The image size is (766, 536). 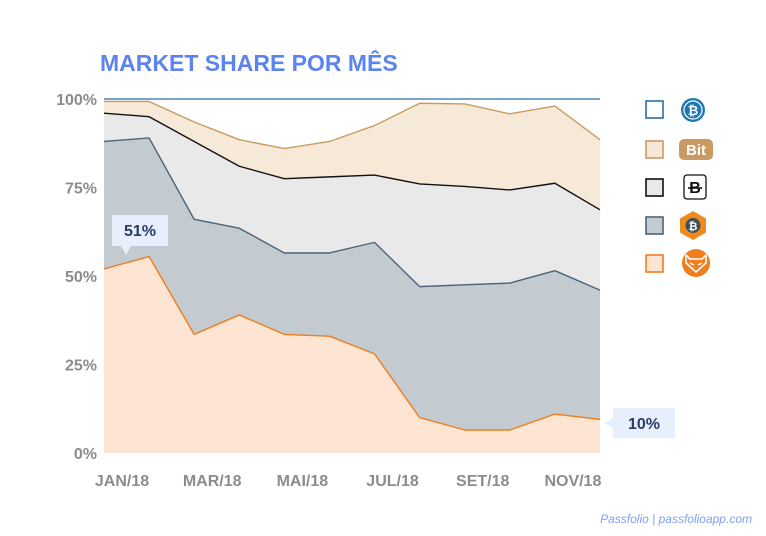 I want to click on x-tick-label: MAR/18, so click(x=212, y=481).